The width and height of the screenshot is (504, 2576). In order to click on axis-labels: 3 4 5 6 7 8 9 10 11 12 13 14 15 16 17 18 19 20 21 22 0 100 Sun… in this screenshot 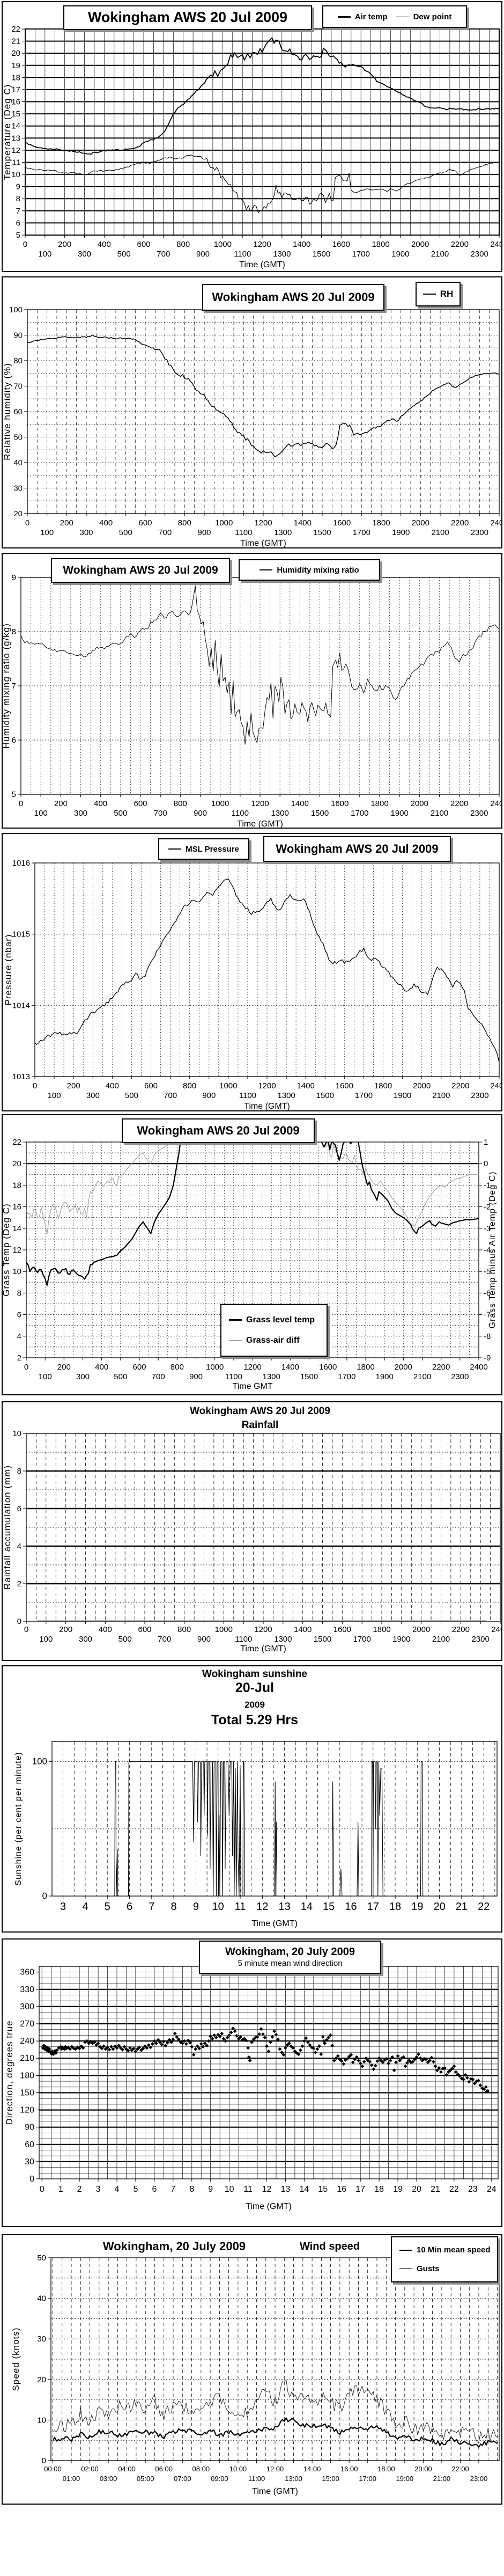, I will do `click(252, 1840)`.